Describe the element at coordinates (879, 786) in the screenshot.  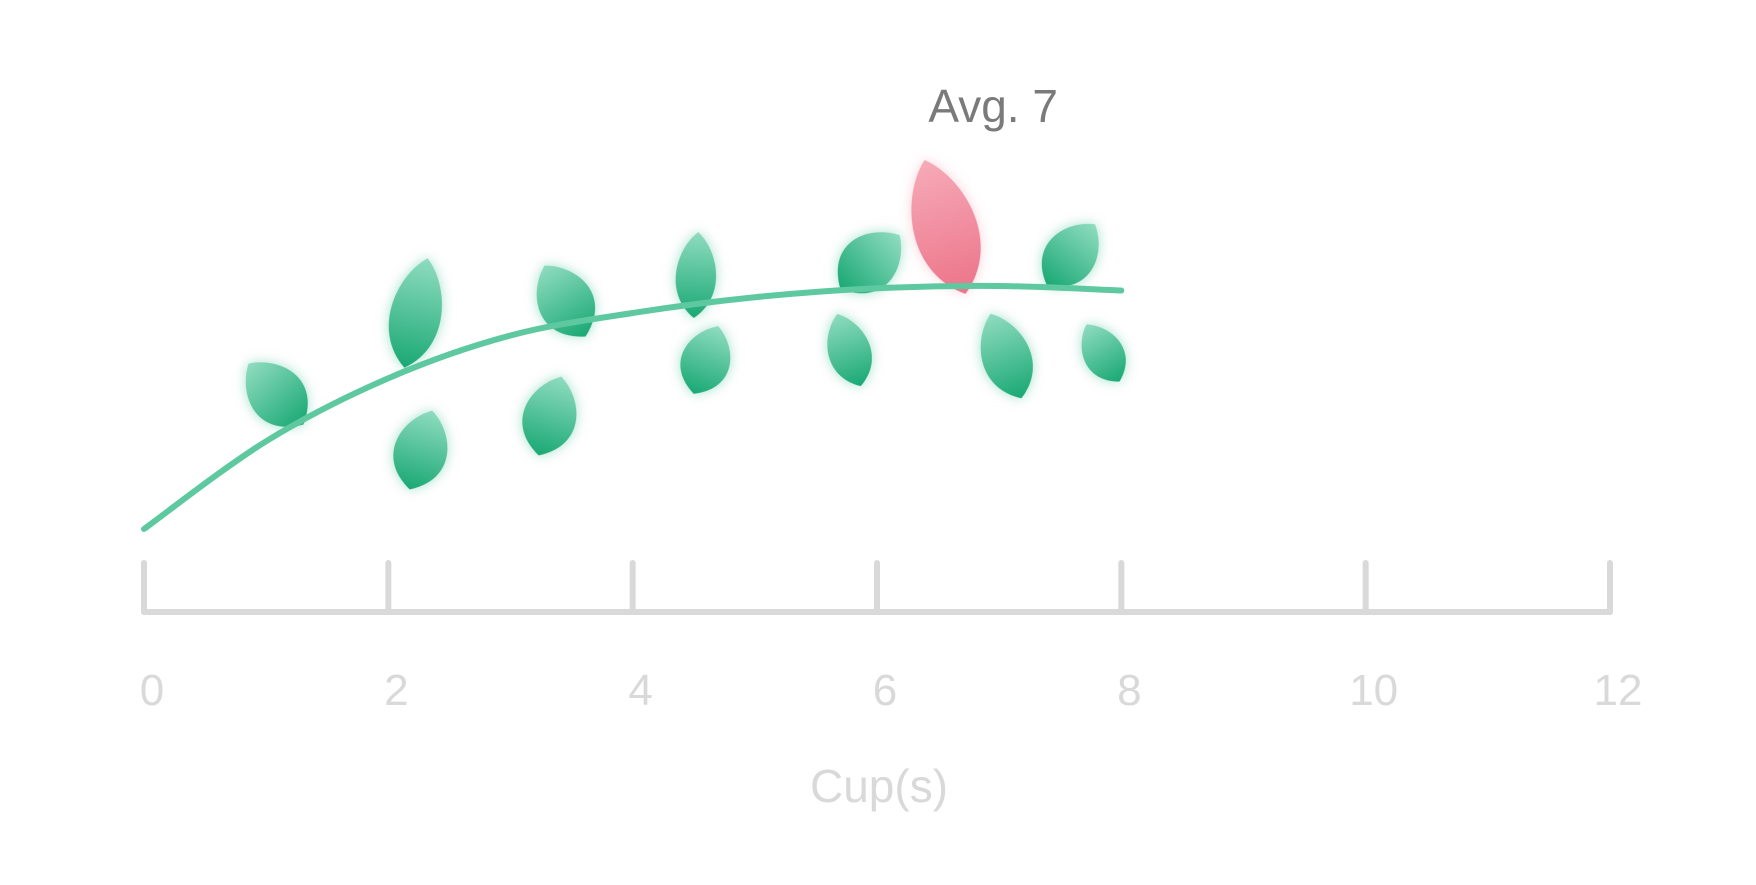
I see `x-axis-title: Cup(s)` at that location.